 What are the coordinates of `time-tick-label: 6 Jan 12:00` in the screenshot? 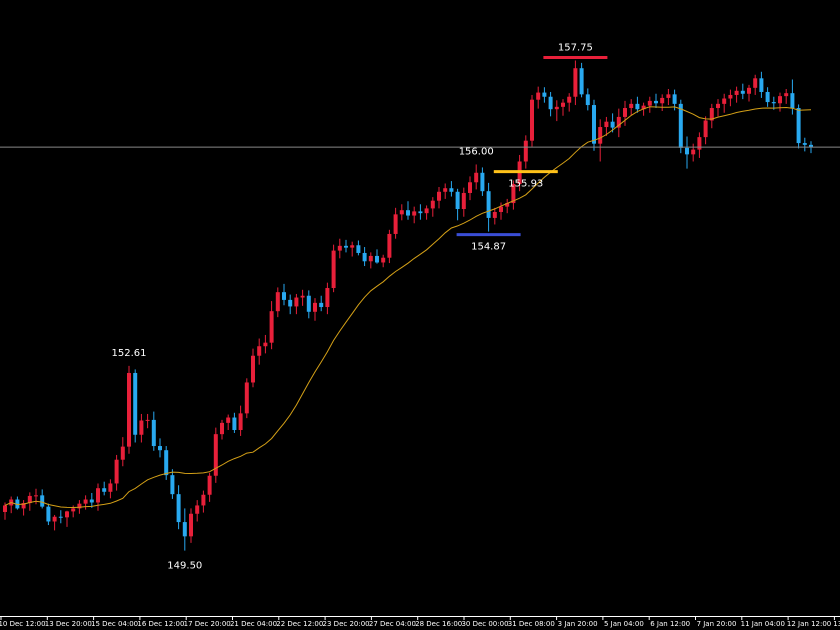 It's located at (670, 624).